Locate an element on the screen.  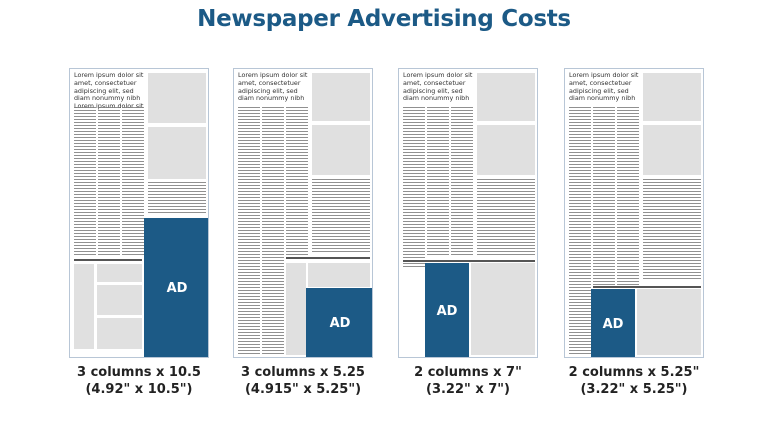
caption-dimensions: (4.92" x 10.5") is located at coordinates (139, 389).